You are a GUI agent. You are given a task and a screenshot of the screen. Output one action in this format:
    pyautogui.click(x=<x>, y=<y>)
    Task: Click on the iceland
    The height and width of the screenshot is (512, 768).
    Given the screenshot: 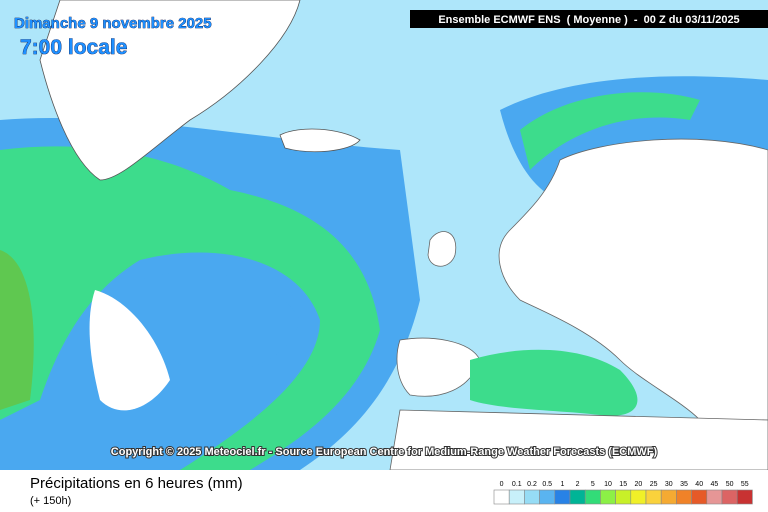 What is the action you would take?
    pyautogui.click(x=320, y=140)
    